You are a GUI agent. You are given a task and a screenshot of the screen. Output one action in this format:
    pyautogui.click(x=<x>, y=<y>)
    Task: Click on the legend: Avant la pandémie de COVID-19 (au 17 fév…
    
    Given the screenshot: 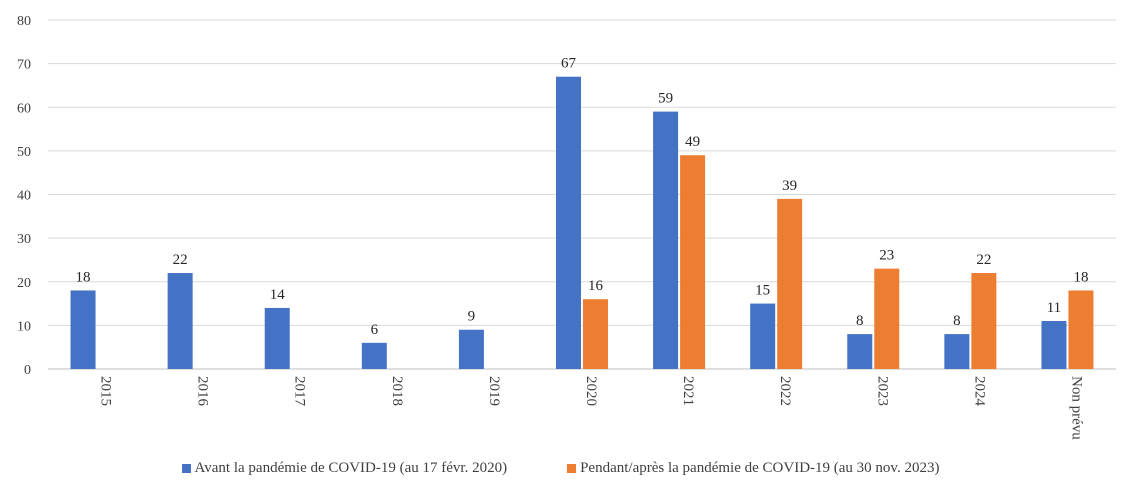 What is the action you would take?
    pyautogui.click(x=560, y=468)
    